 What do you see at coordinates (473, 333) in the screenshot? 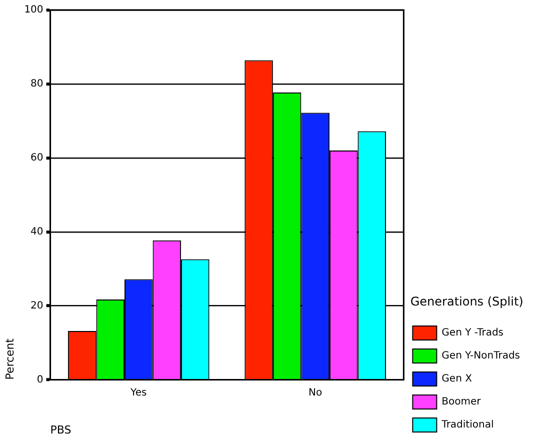
I see `legend-label: Gen Y -Trads` at bounding box center [473, 333].